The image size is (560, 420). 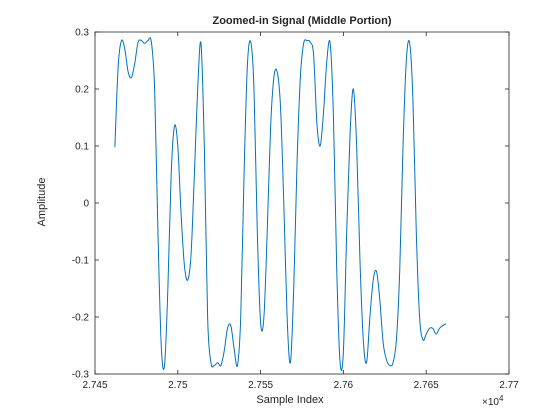 I want to click on y-tick-label: -0.3, so click(x=81, y=375).